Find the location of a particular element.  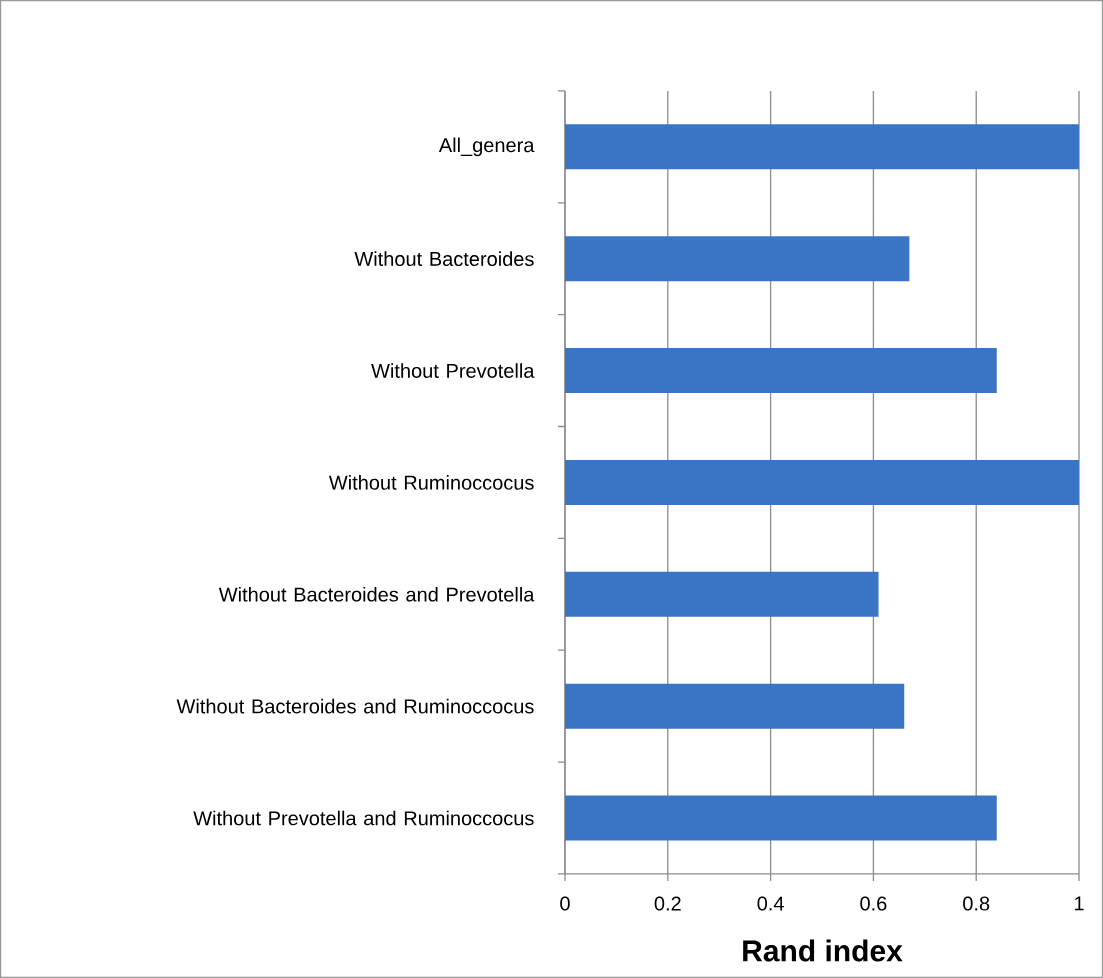

x-tick-label: 0.6 is located at coordinates (873, 903).